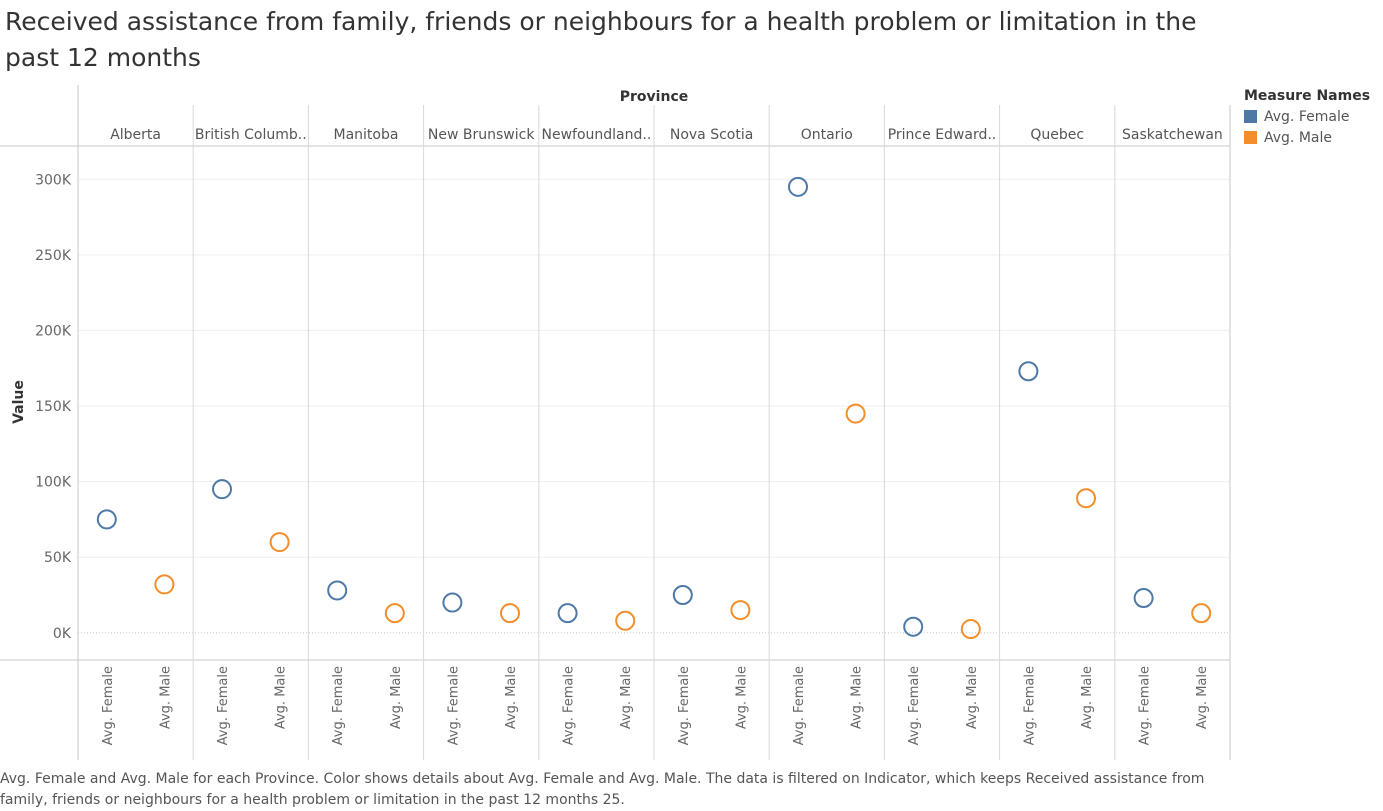  What do you see at coordinates (135, 135) in the screenshot?
I see `province-label: Alberta` at bounding box center [135, 135].